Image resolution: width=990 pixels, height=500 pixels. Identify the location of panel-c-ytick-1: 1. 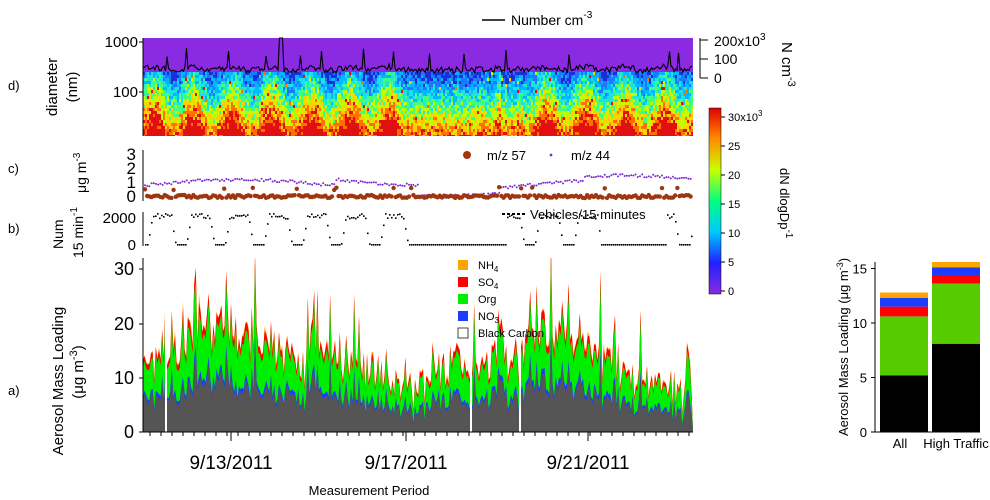
(131, 182).